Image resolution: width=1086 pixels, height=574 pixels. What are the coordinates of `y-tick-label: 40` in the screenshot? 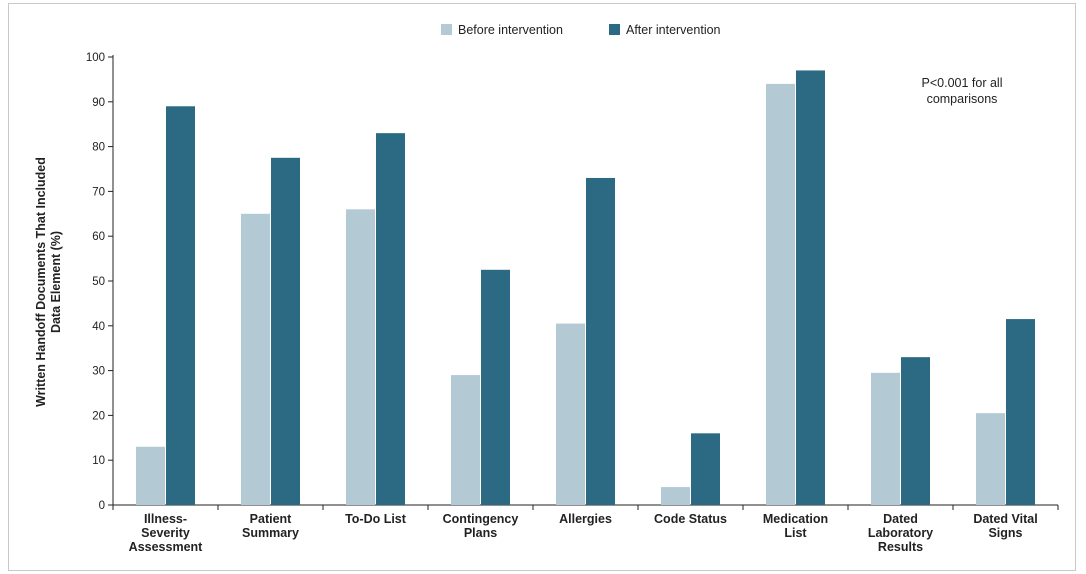 It's located at (98, 327).